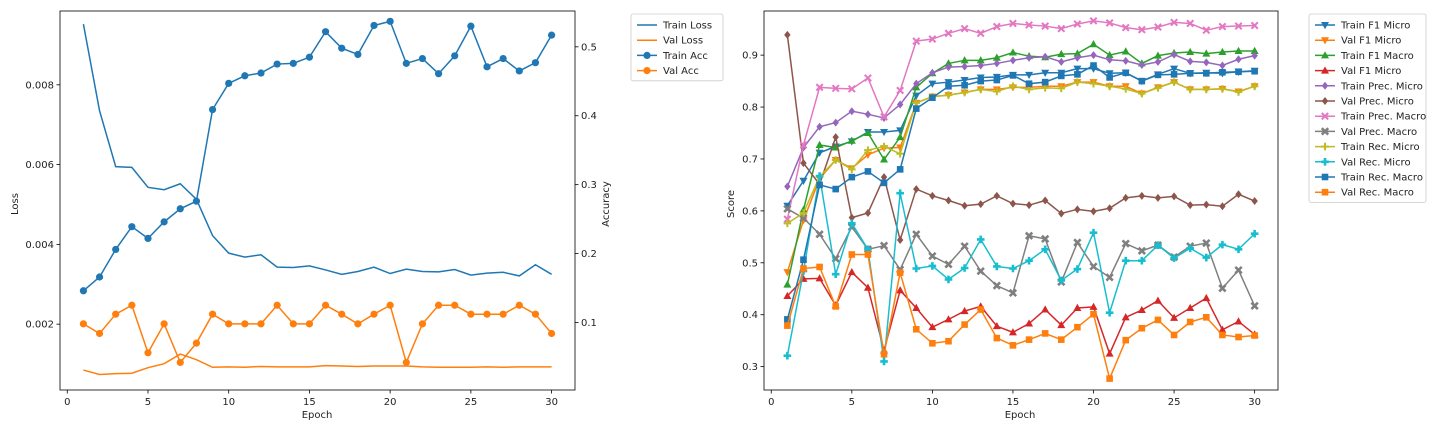  What do you see at coordinates (750, 211) in the screenshot?
I see `y-tick-label: 0.6` at bounding box center [750, 211].